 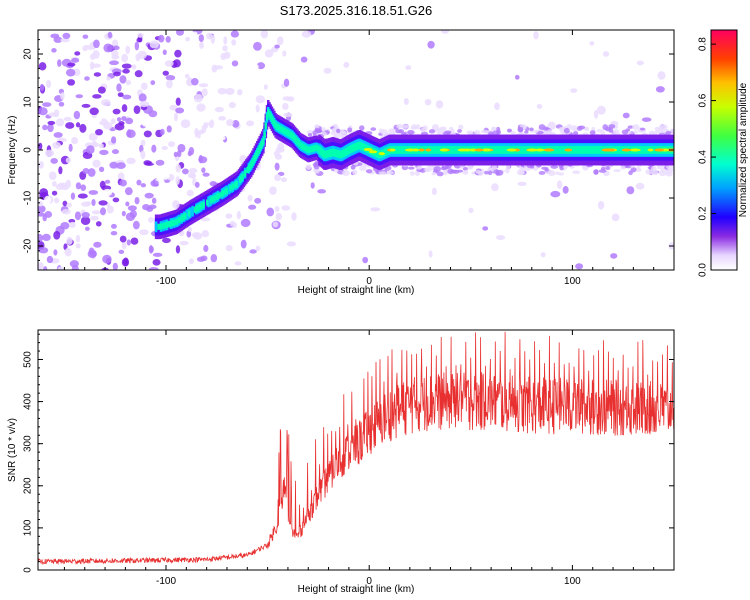 I want to click on snr-xtick-label: 100, so click(x=572, y=581).